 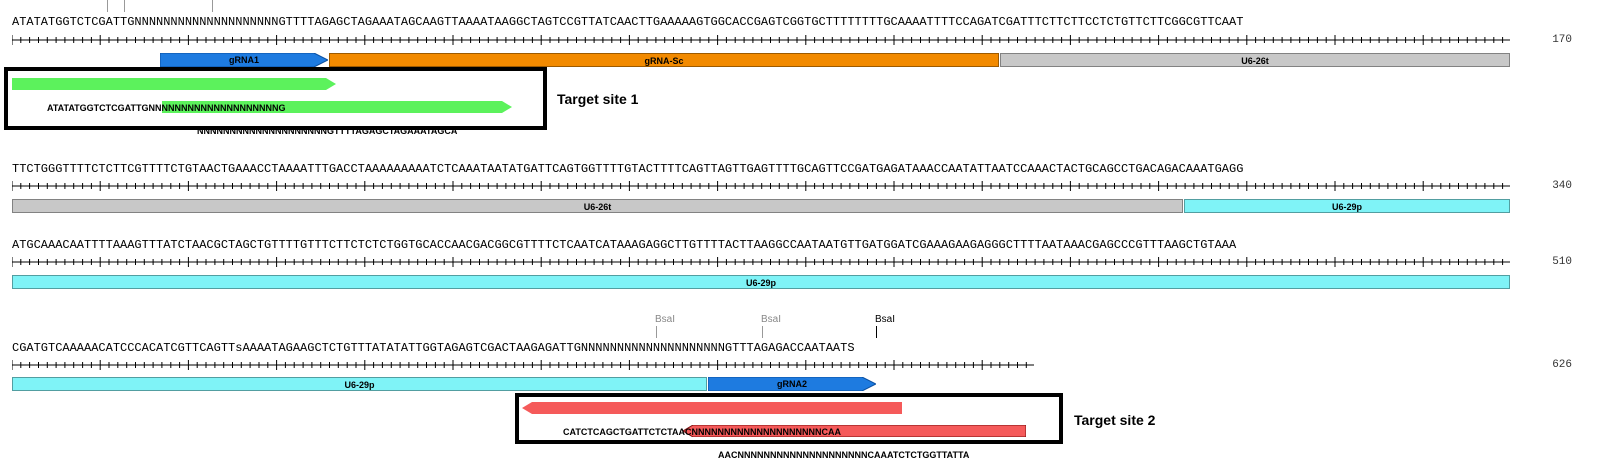 What do you see at coordinates (598, 99) in the screenshot?
I see `target-site-1-label: Target site 1` at bounding box center [598, 99].